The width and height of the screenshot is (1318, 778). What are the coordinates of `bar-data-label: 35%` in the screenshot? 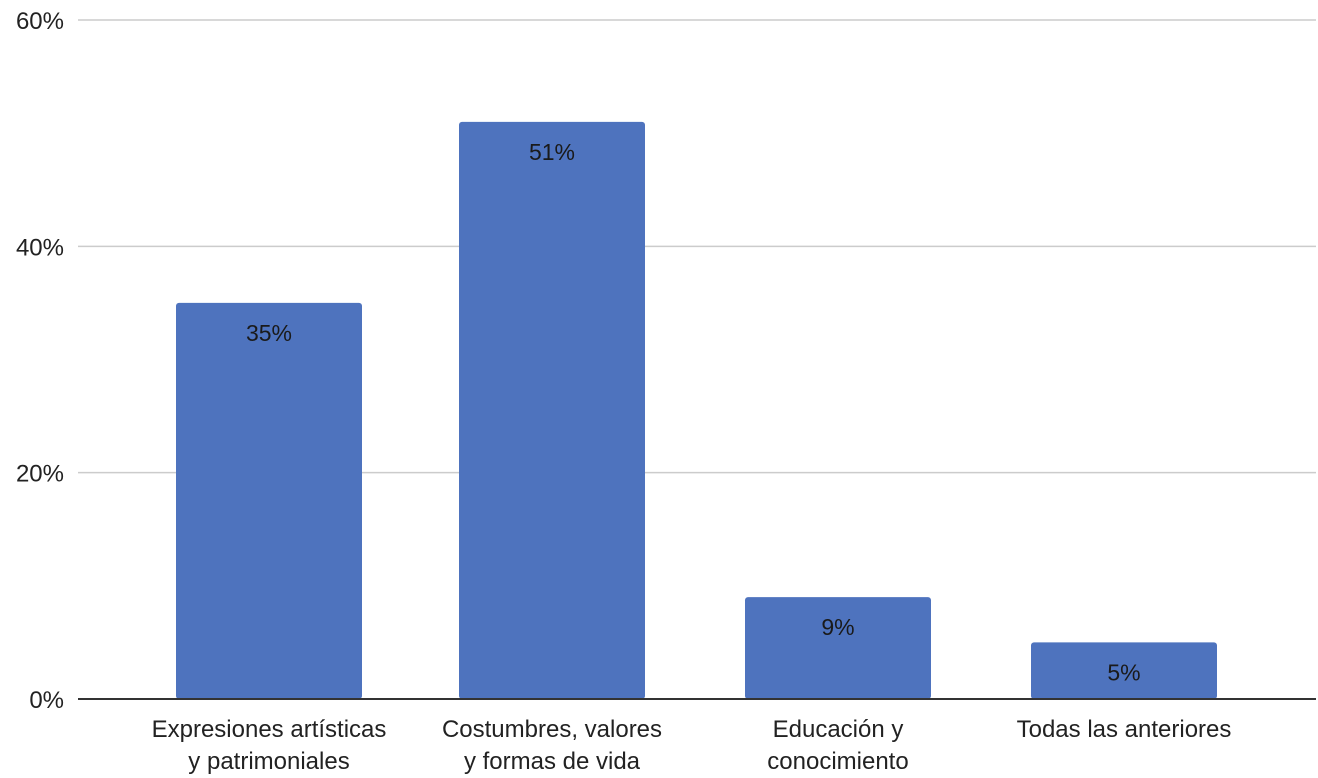 It's located at (269, 333).